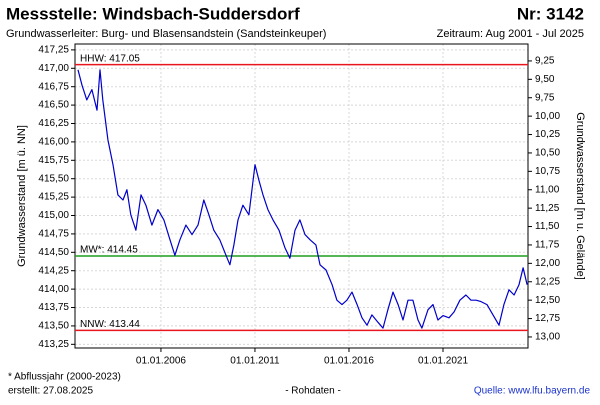  I want to click on y2-tick-label: 12,25, so click(547, 281).